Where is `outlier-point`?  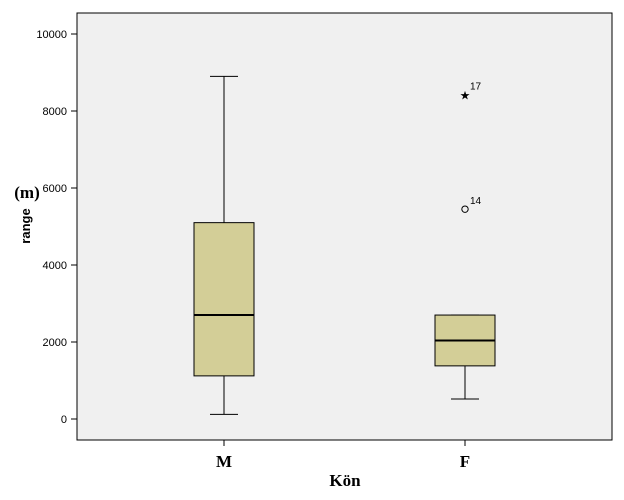
outlier-point is located at coordinates (465, 209).